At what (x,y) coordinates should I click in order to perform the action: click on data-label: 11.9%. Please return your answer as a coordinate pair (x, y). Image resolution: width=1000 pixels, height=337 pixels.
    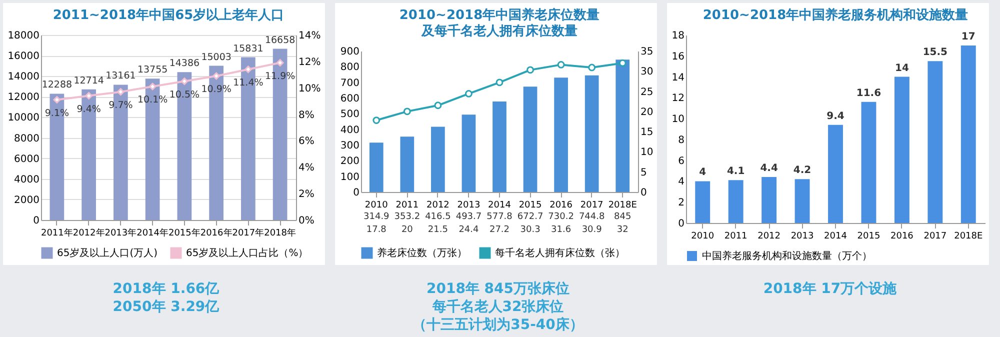
    Looking at the image, I should click on (280, 76).